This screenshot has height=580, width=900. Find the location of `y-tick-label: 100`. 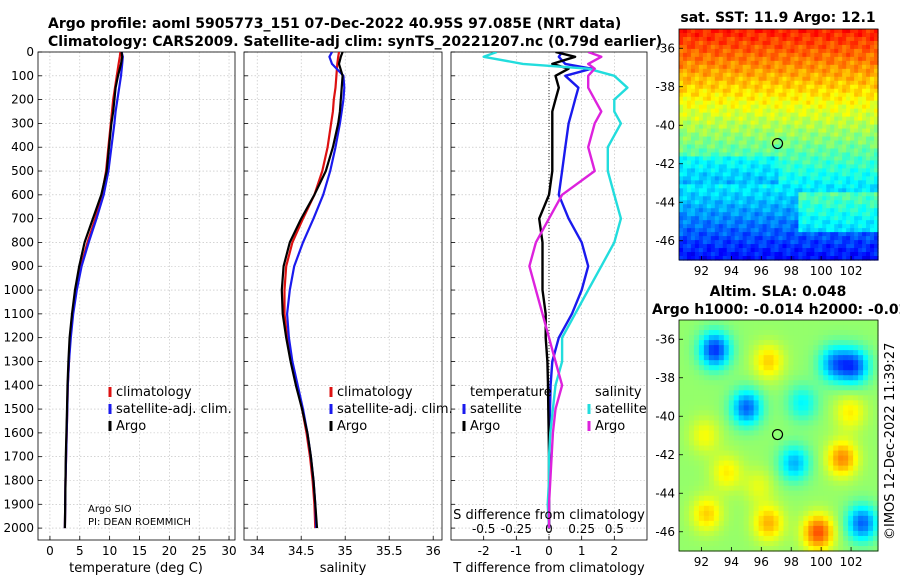

y-tick-label: 100 is located at coordinates (22, 76).